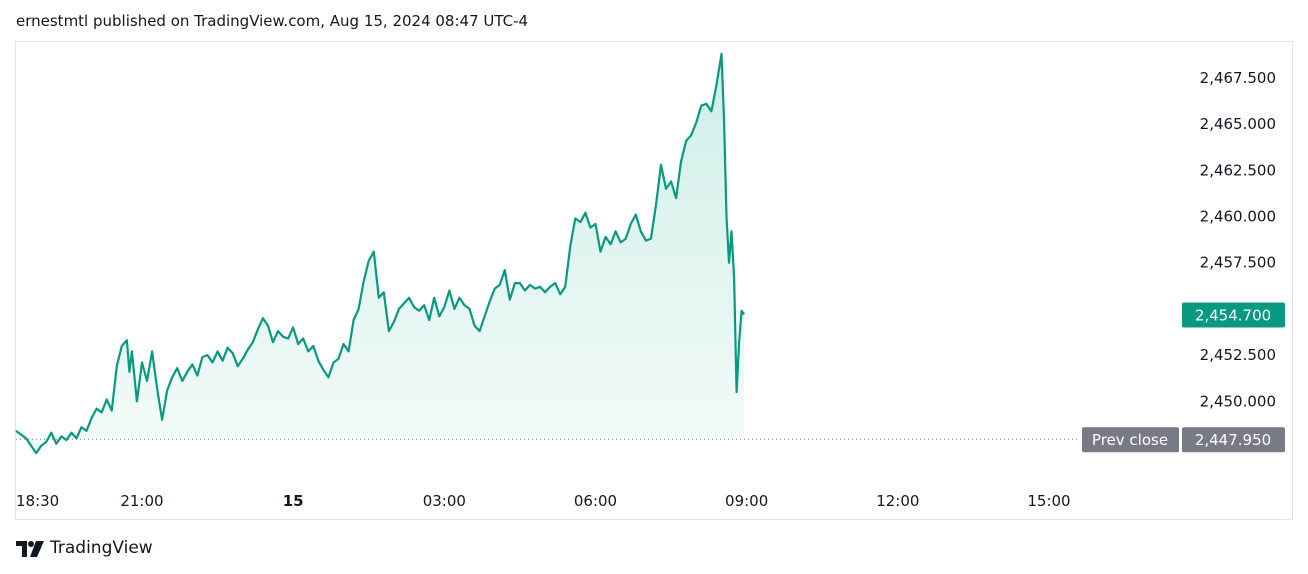  I want to click on x-tick-label: 18:30, so click(37, 501).